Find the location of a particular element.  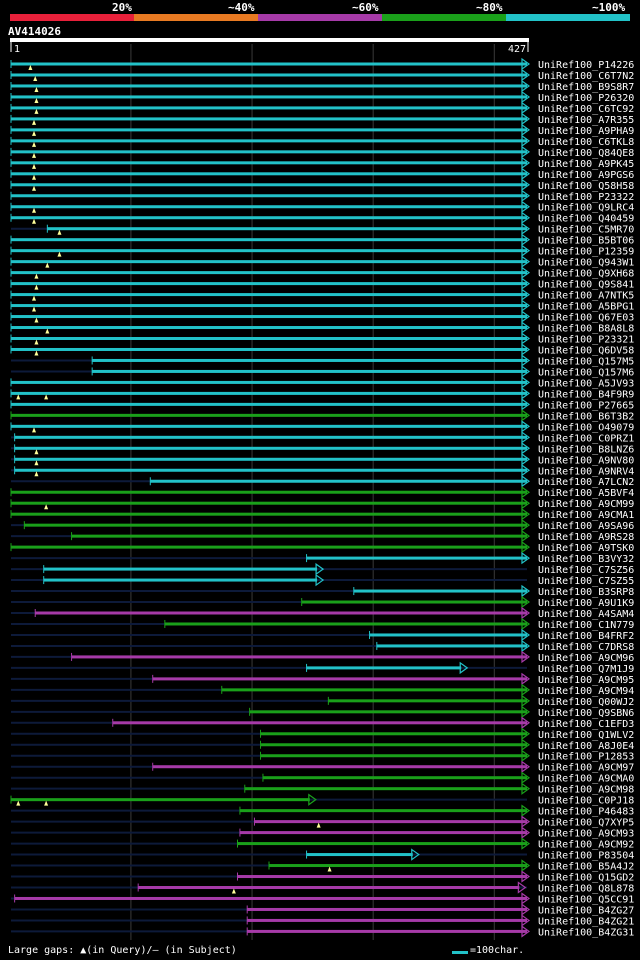

query-bar is located at coordinates (269, 40).